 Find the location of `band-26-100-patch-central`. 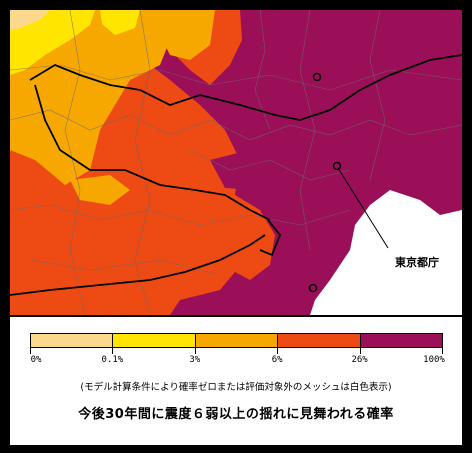

band-26-100-patch-central is located at coordinates (240, 170).